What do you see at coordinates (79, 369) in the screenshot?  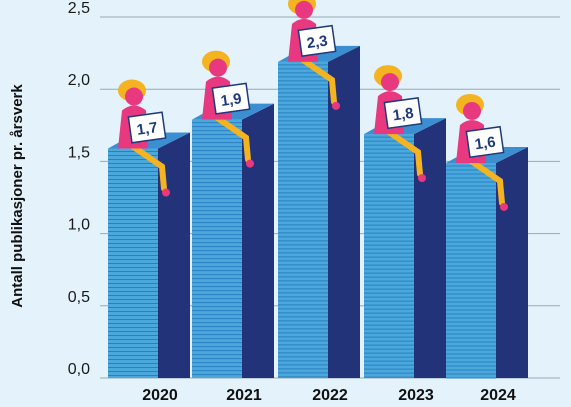 I see `y-tick-label: 0,0` at bounding box center [79, 369].